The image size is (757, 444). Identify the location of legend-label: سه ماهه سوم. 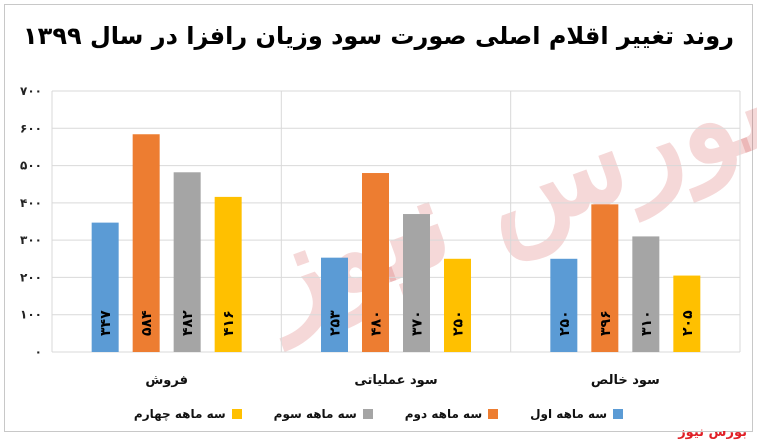
(315, 414).